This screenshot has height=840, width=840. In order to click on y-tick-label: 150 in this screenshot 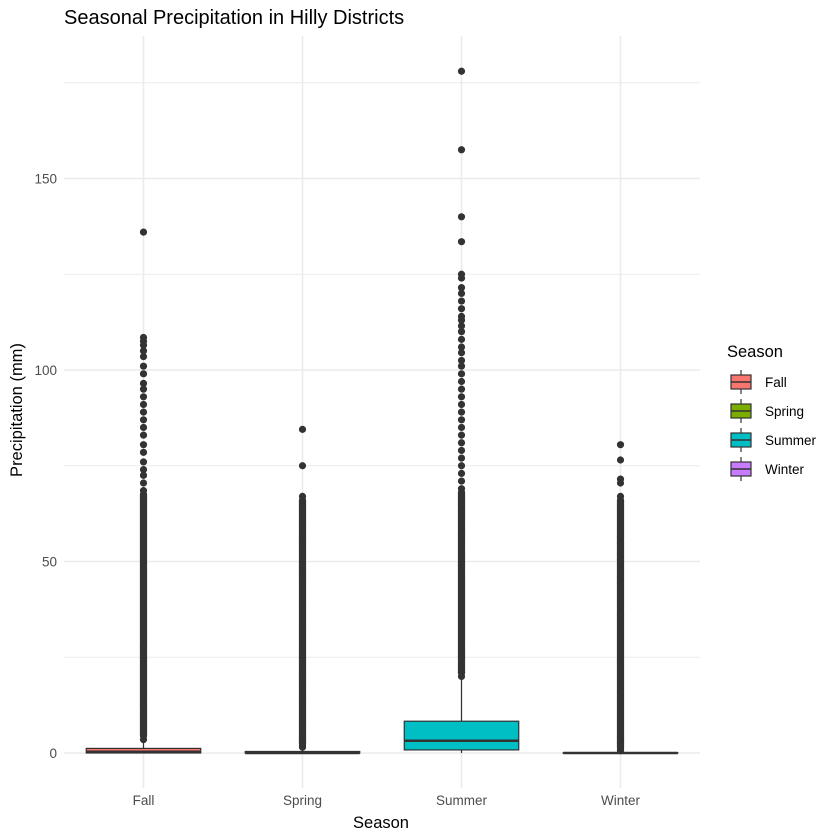, I will do `click(45, 179)`.